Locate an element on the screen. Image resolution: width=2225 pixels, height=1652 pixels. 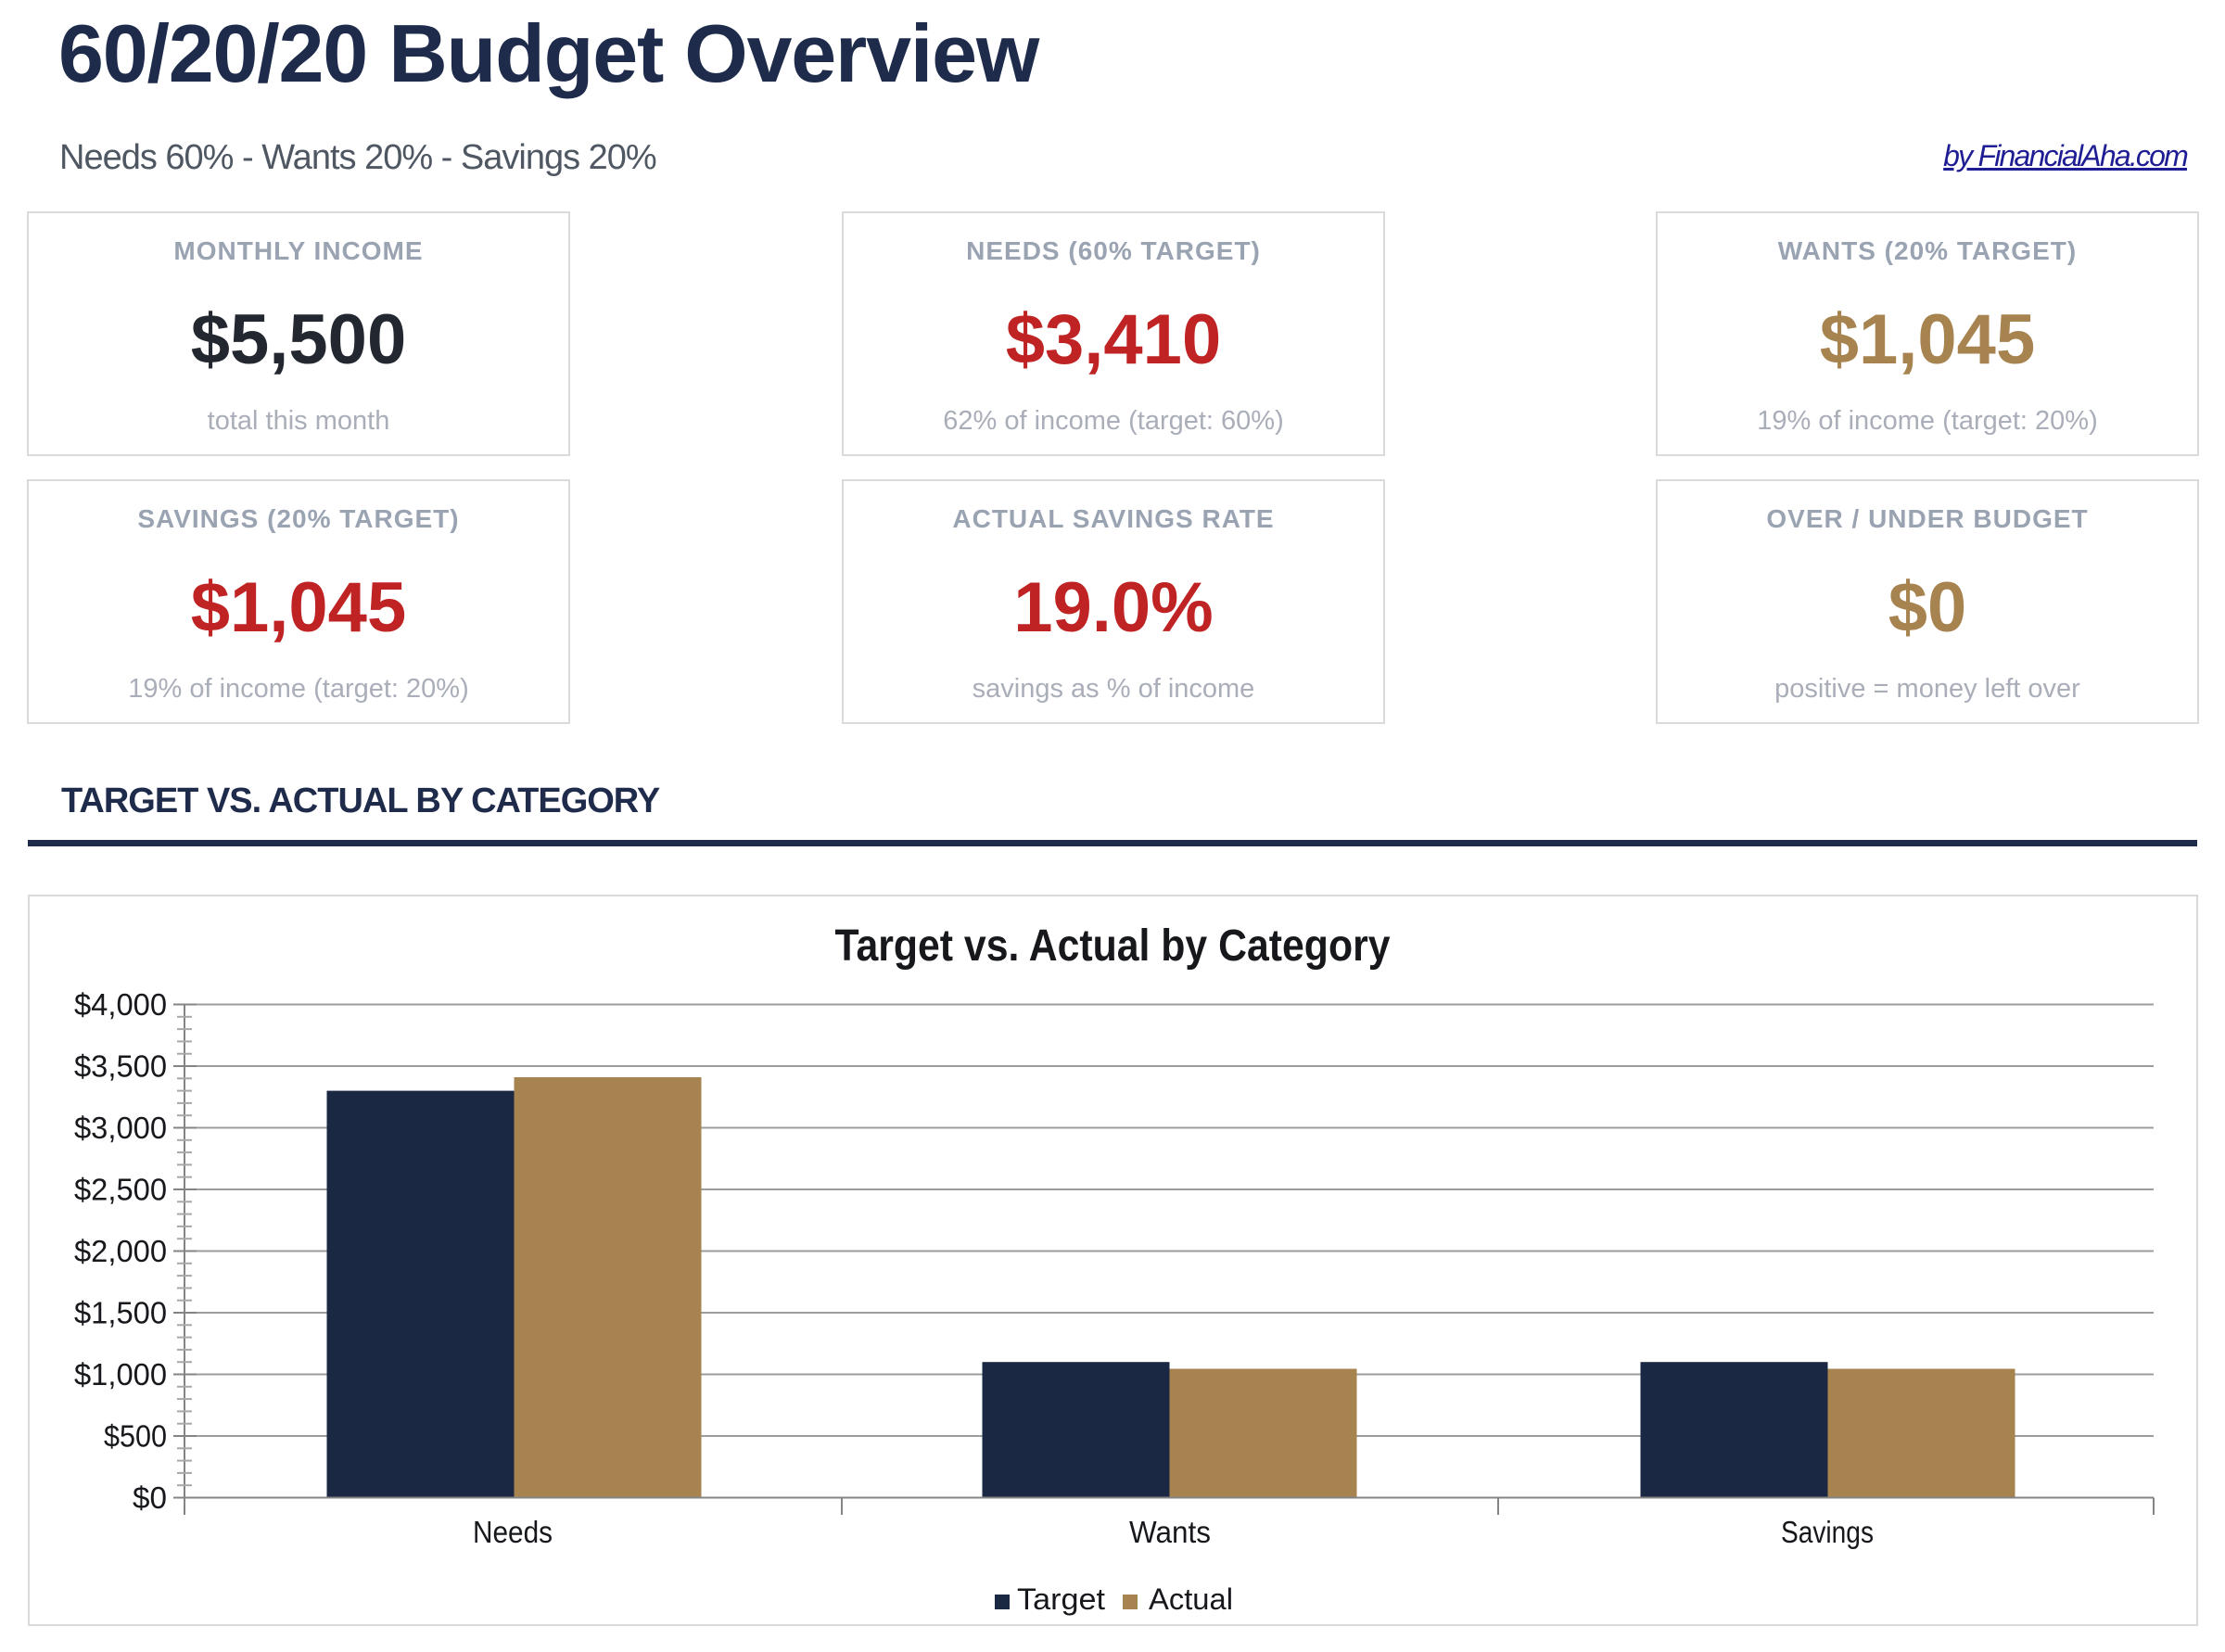
svg-text: Target is located at coordinates (1061, 1599).